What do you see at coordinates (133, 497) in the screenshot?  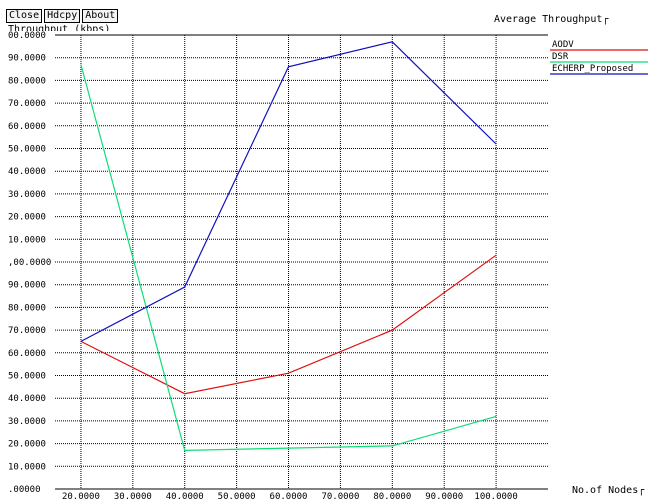 I see `x-tick-label: 30.0000` at bounding box center [133, 497].